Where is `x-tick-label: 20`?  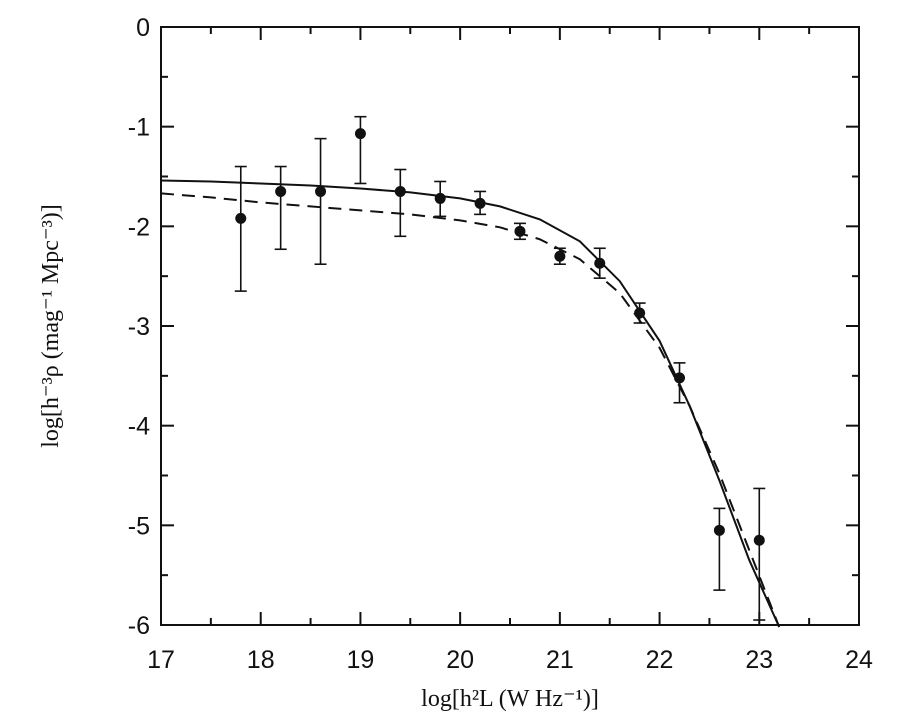
x-tick-label: 20 is located at coordinates (460, 660).